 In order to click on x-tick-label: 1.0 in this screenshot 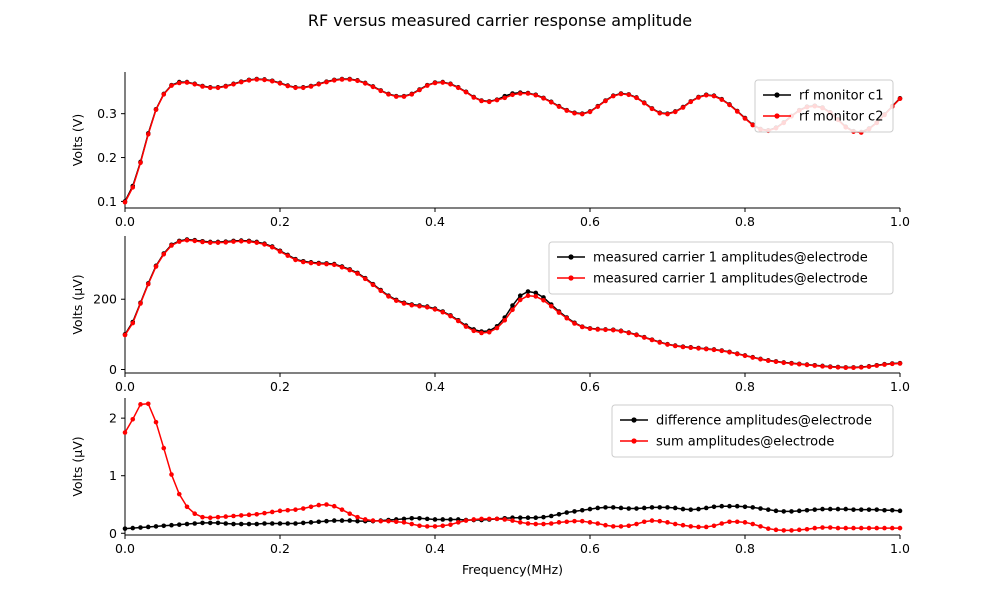, I will do `click(900, 221)`.